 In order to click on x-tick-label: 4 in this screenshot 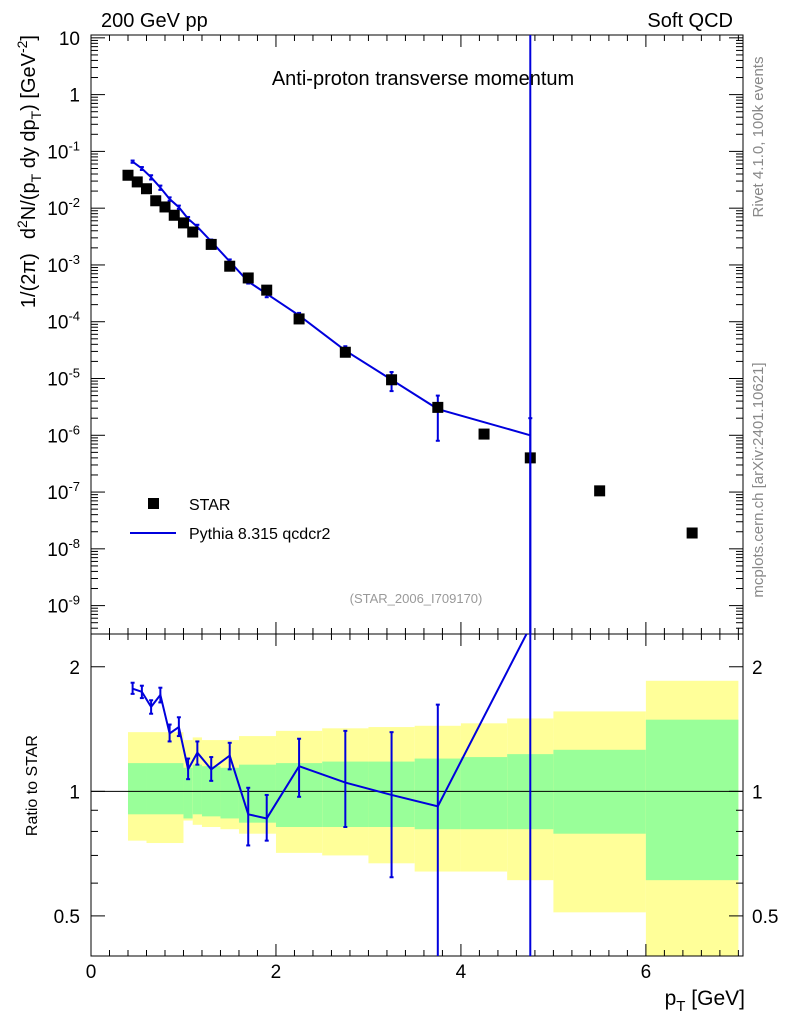, I will do `click(461, 972)`.